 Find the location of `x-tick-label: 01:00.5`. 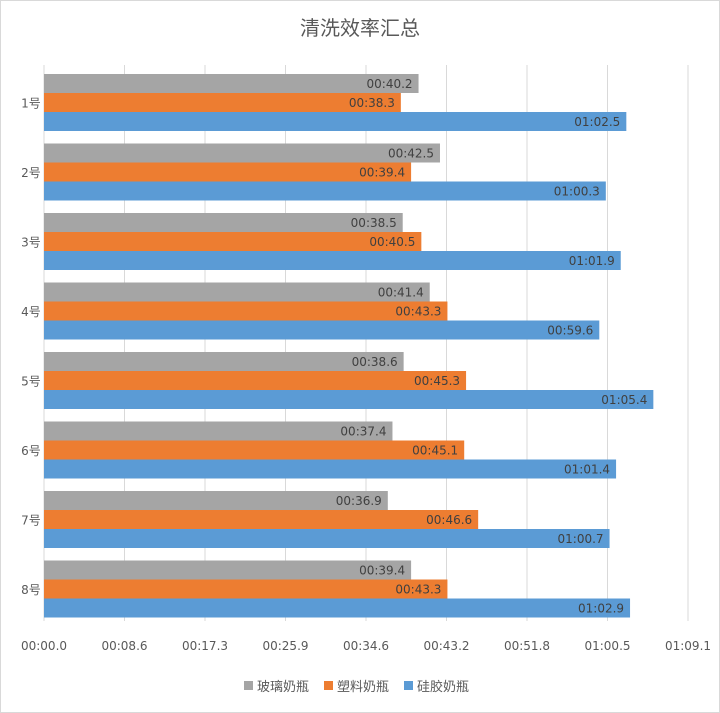

x-tick-label: 01:00.5 is located at coordinates (607, 646).